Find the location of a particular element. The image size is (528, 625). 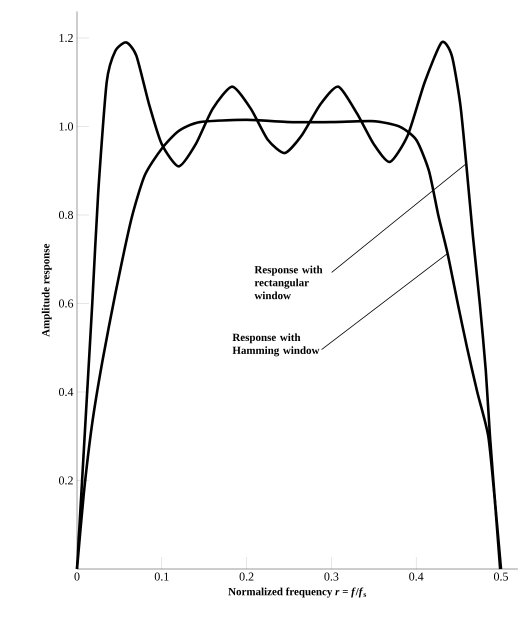

x-axis-title: Normalized frequency r = f/f$_{s}$ is located at coordinates (297, 592).